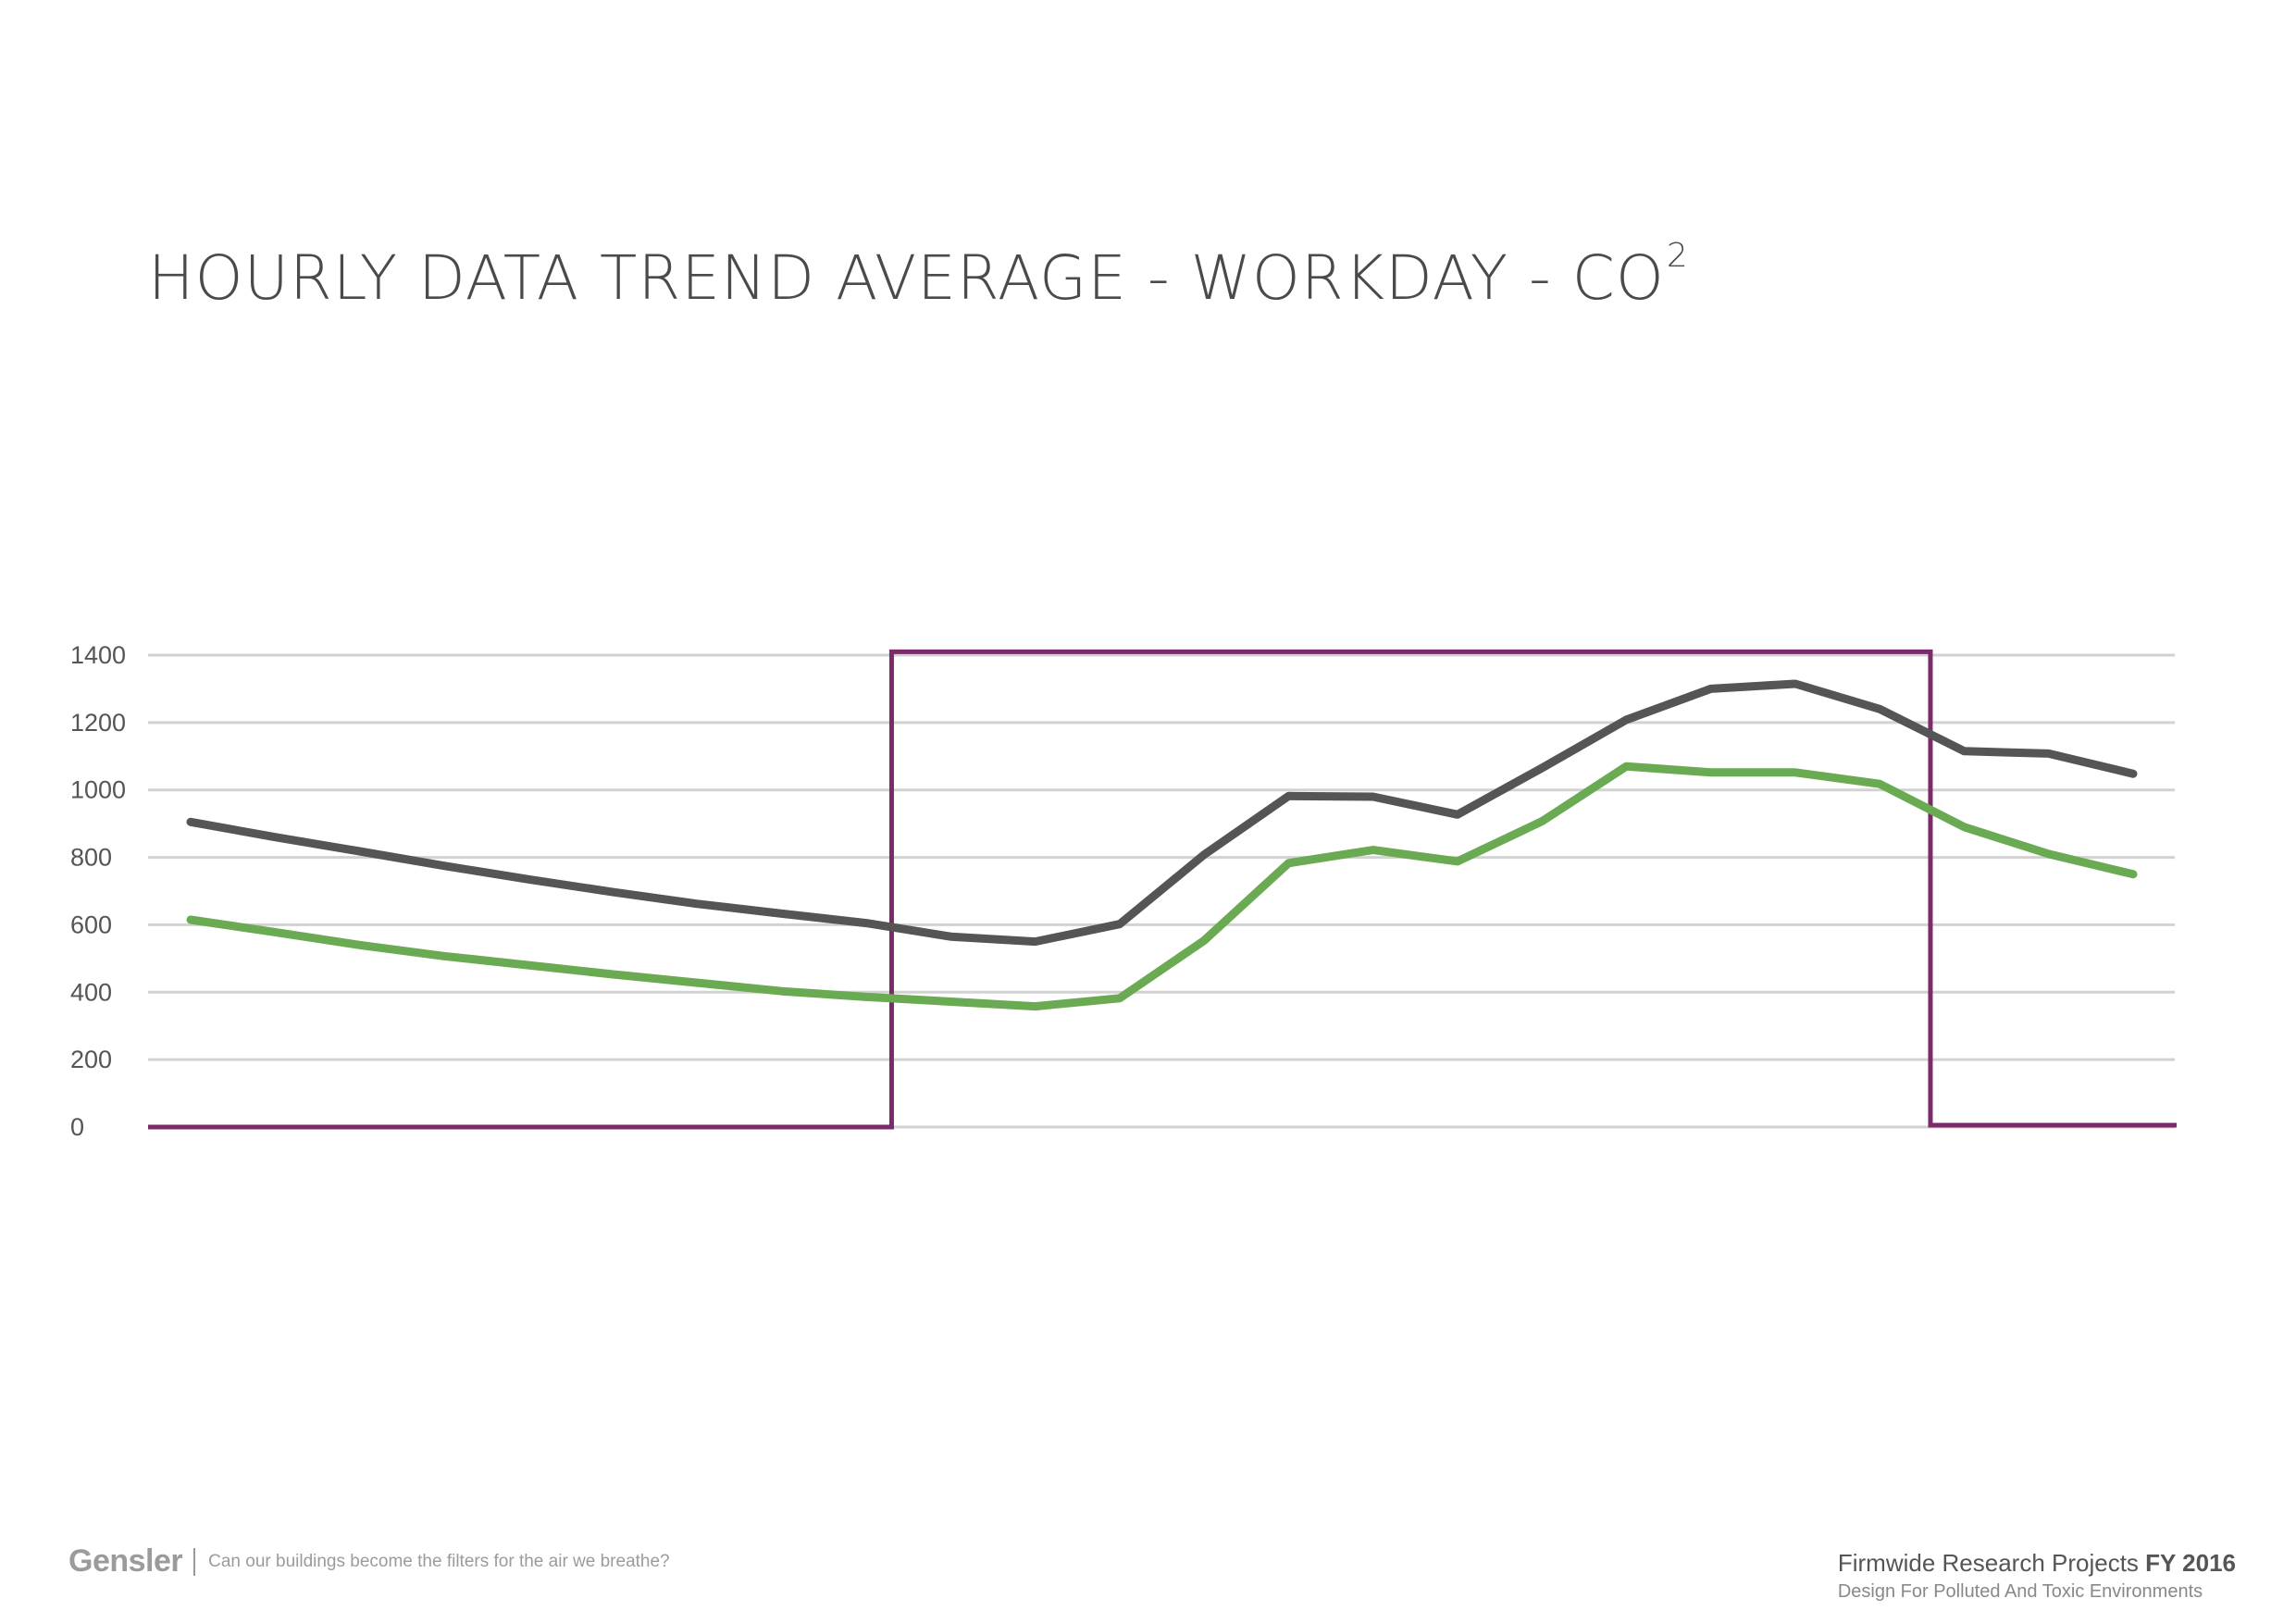  I want to click on project-line: Firmwide Research Projects FY 2016, so click(2037, 1563).